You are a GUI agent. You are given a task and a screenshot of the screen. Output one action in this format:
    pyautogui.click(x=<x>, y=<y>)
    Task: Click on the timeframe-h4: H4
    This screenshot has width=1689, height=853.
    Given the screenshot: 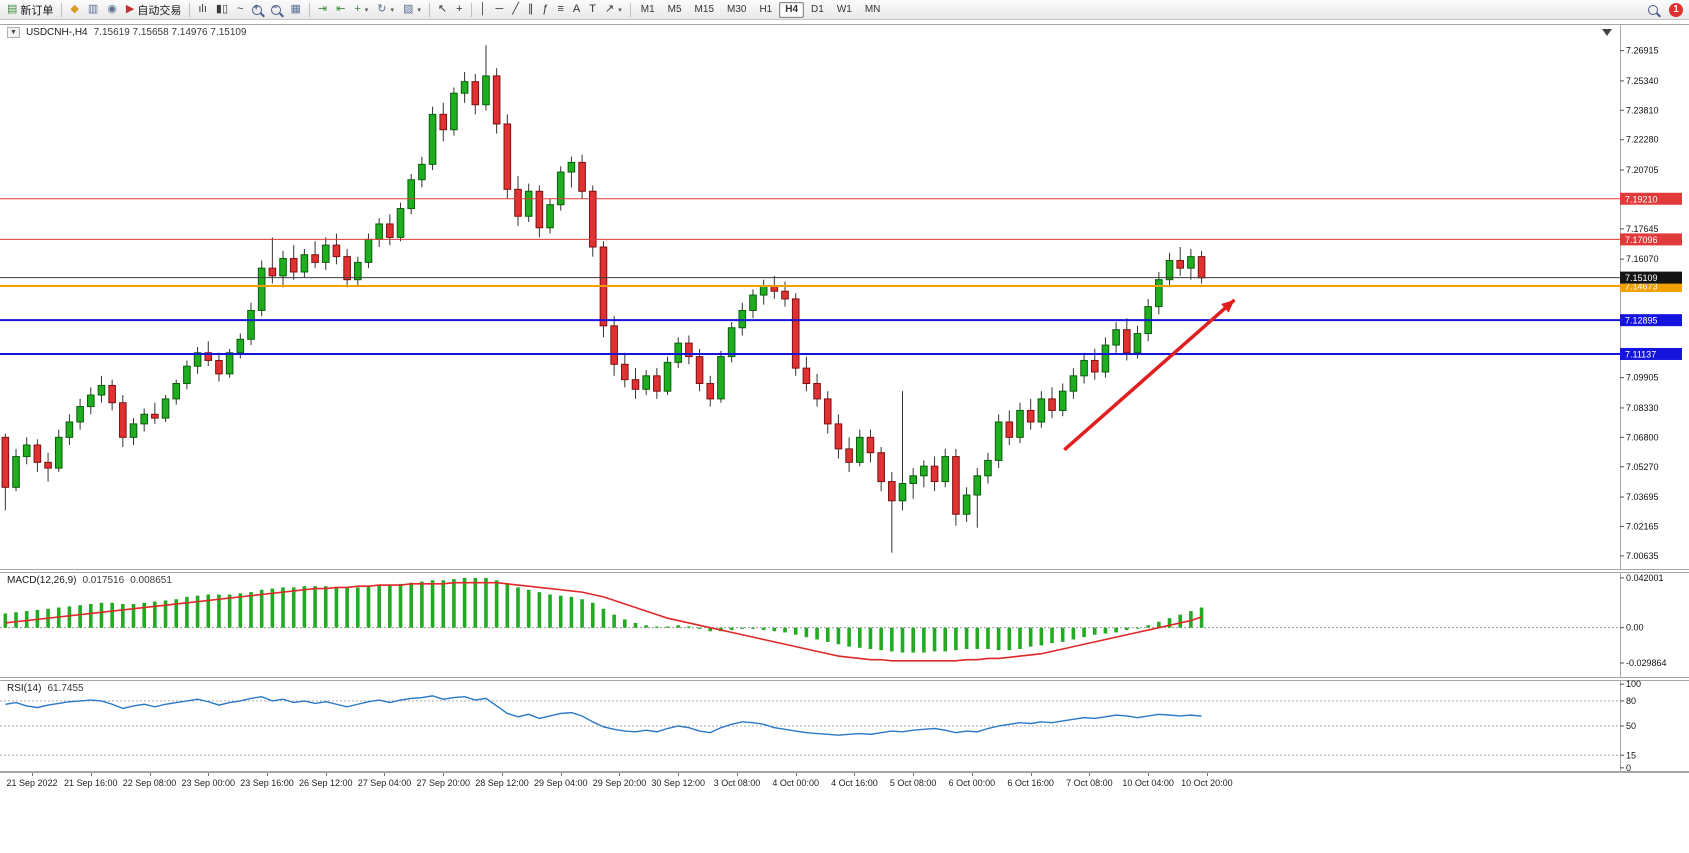 What is the action you would take?
    pyautogui.click(x=792, y=9)
    